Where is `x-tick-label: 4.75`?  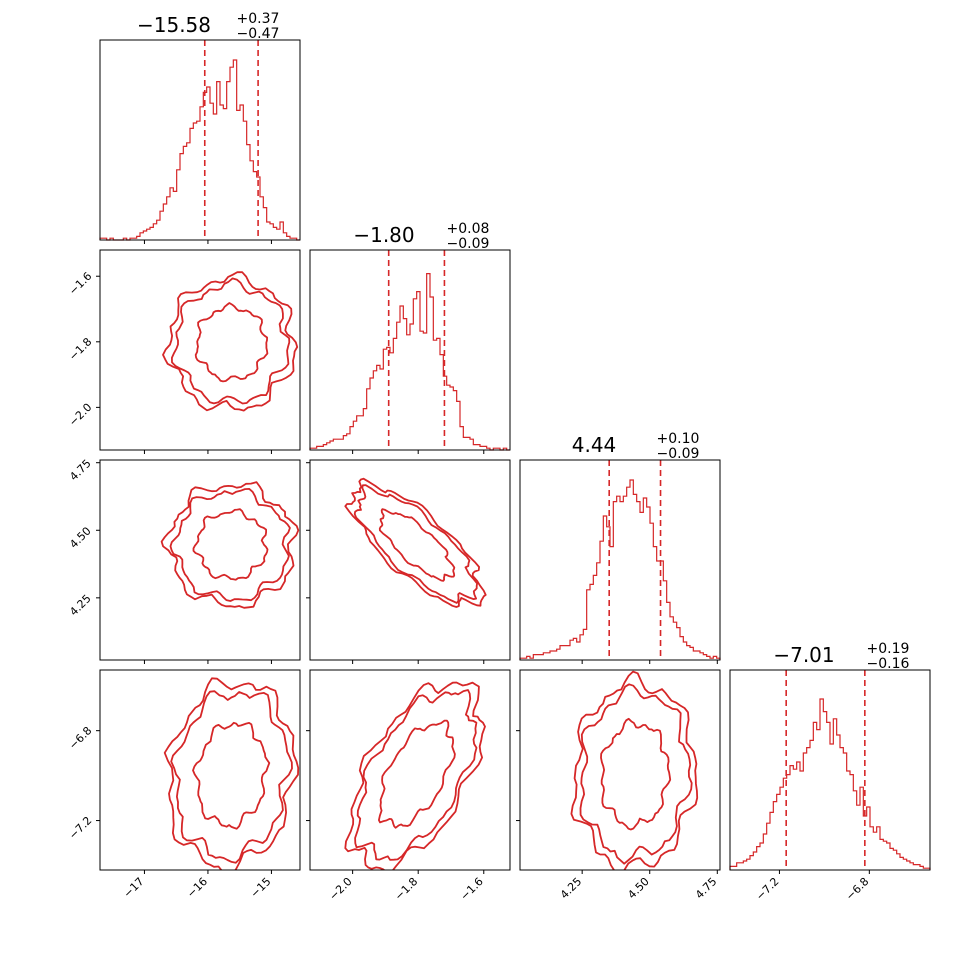
x-tick-label: 4.75 is located at coordinates (706, 888).